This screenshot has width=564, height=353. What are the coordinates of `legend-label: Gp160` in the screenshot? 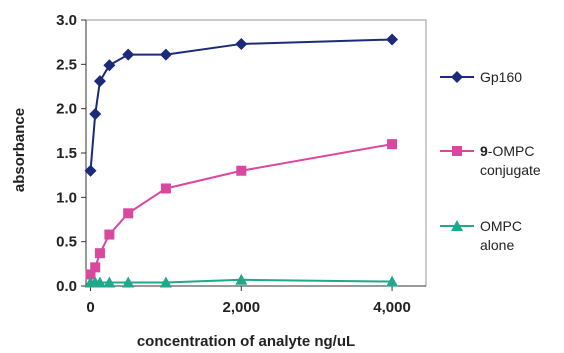 It's located at (501, 77).